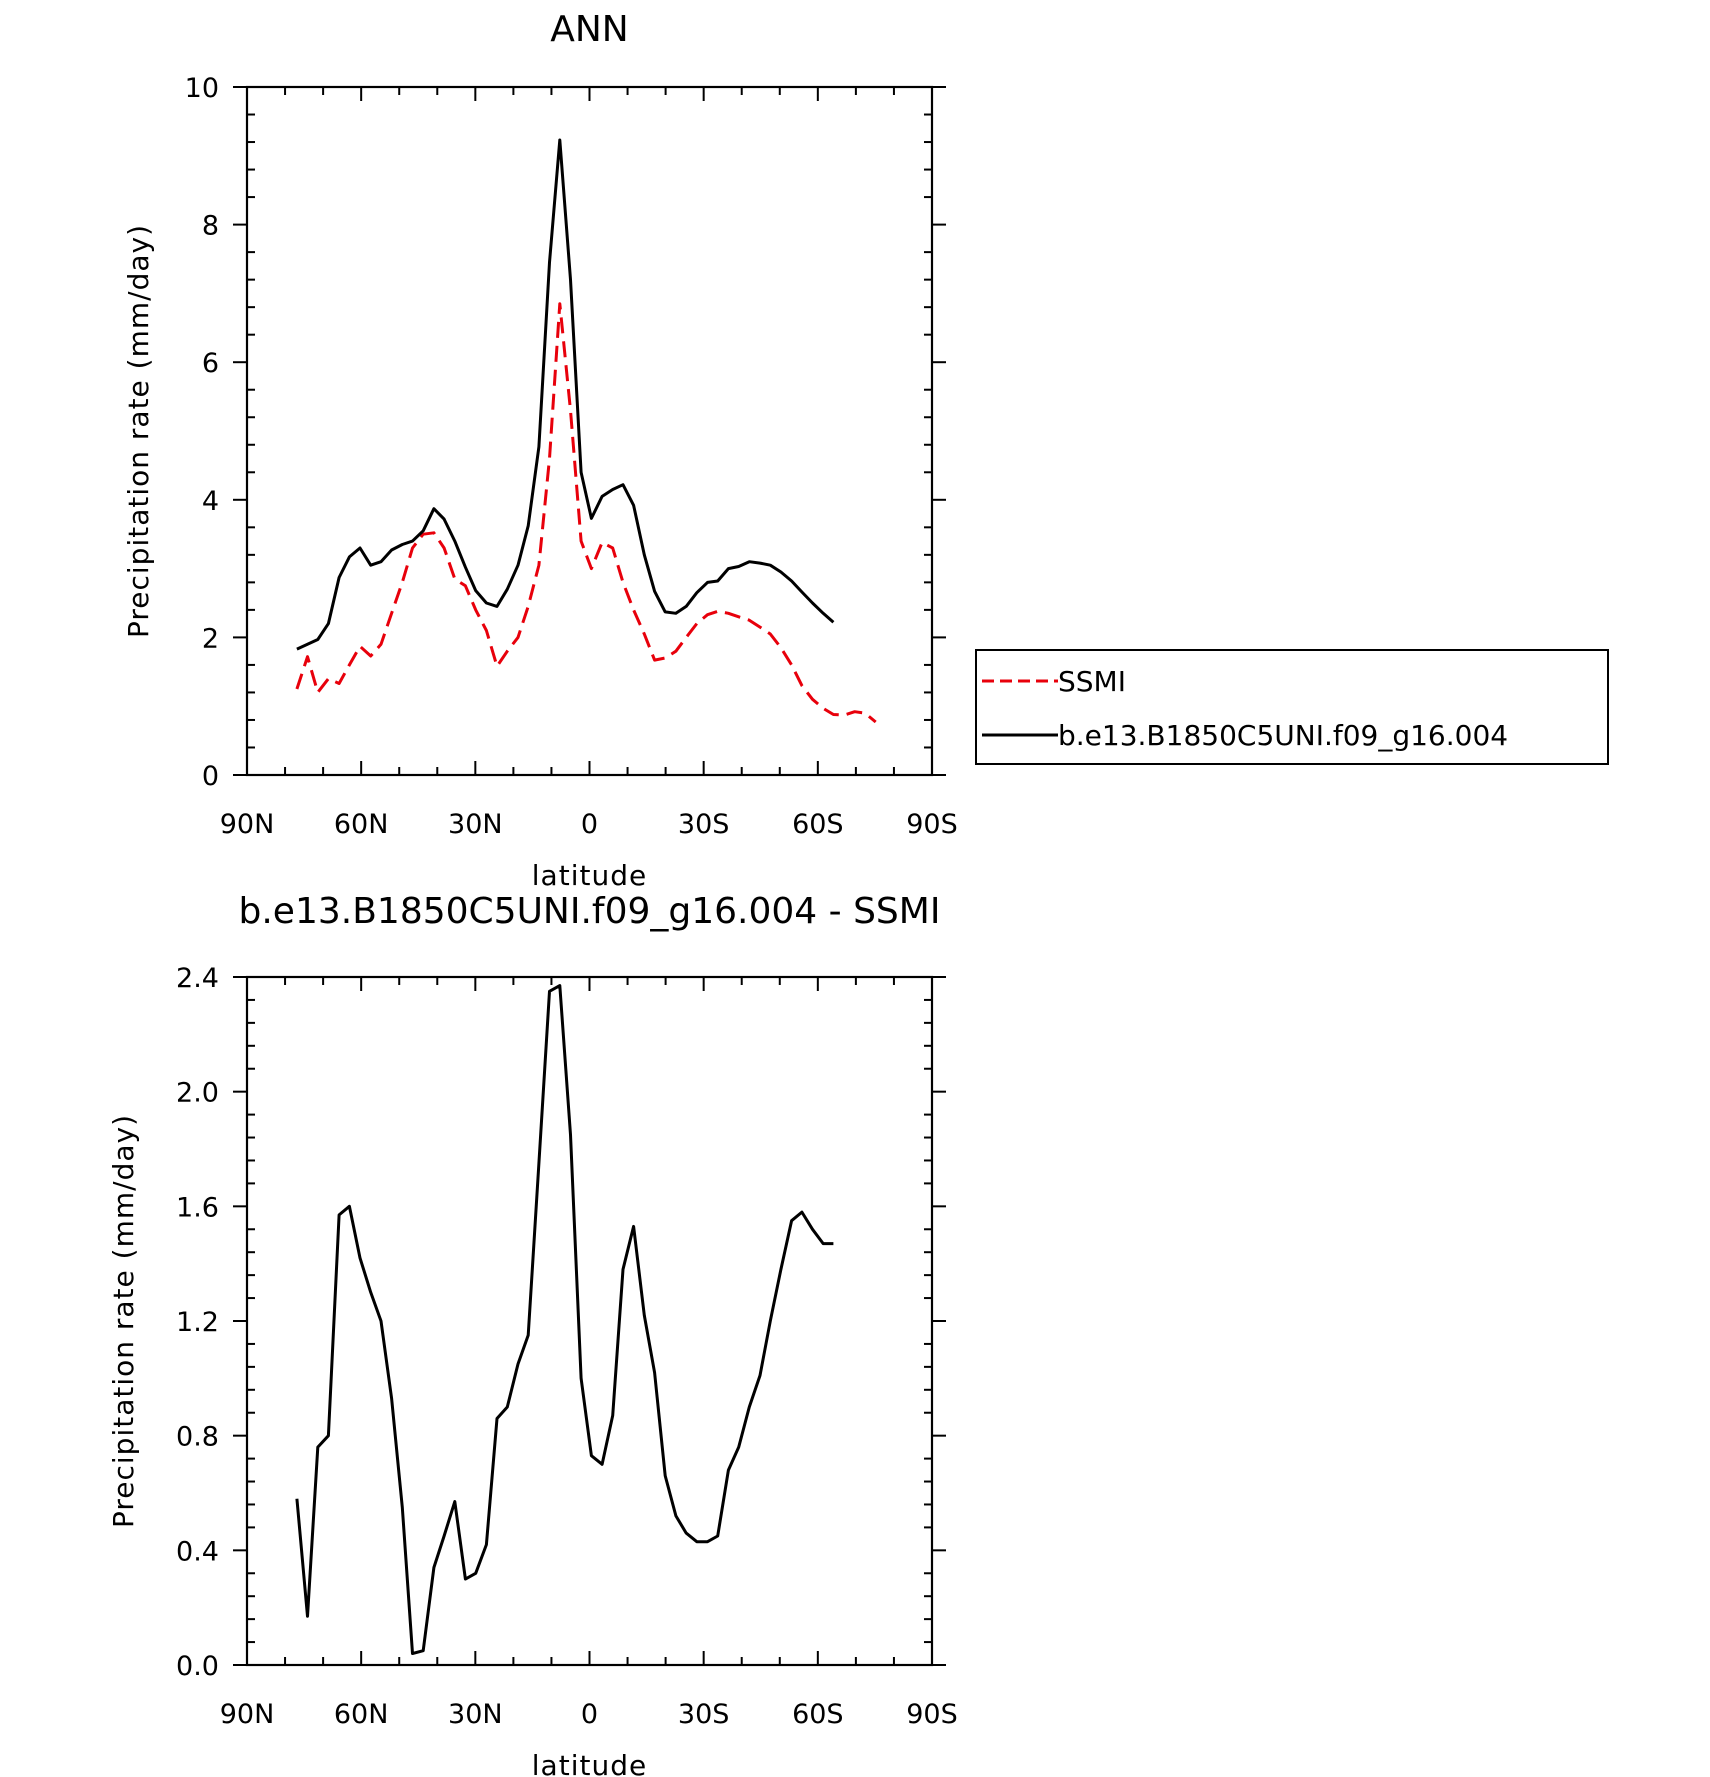 This screenshot has width=1710, height=1777. I want to click on y-tick-label: 8, so click(210, 226).